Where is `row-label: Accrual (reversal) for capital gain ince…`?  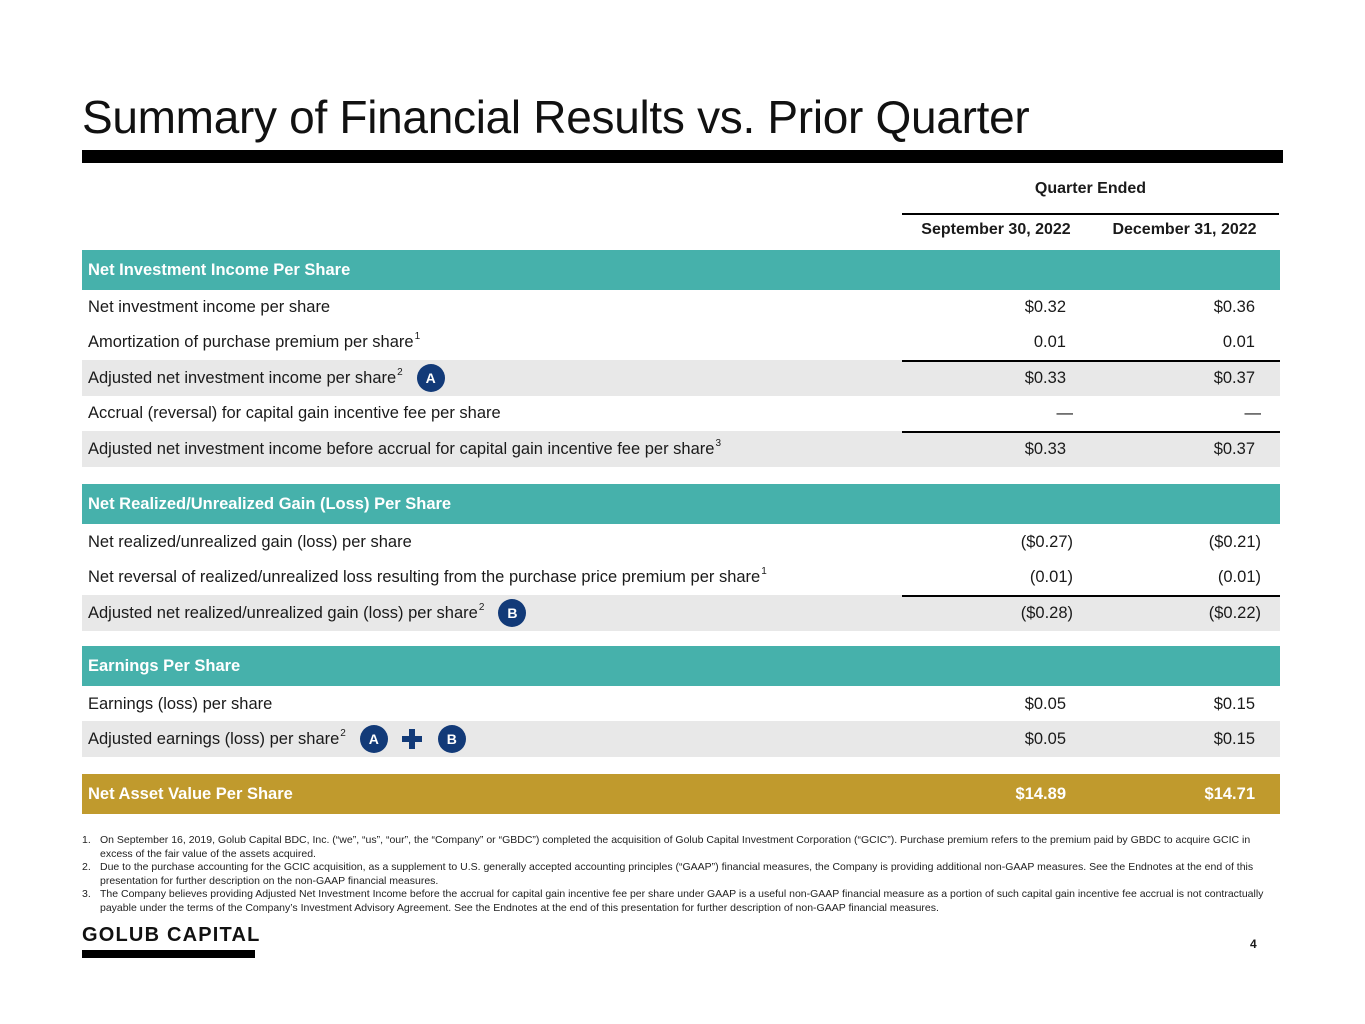 row-label: Accrual (reversal) for capital gain ince… is located at coordinates (294, 412).